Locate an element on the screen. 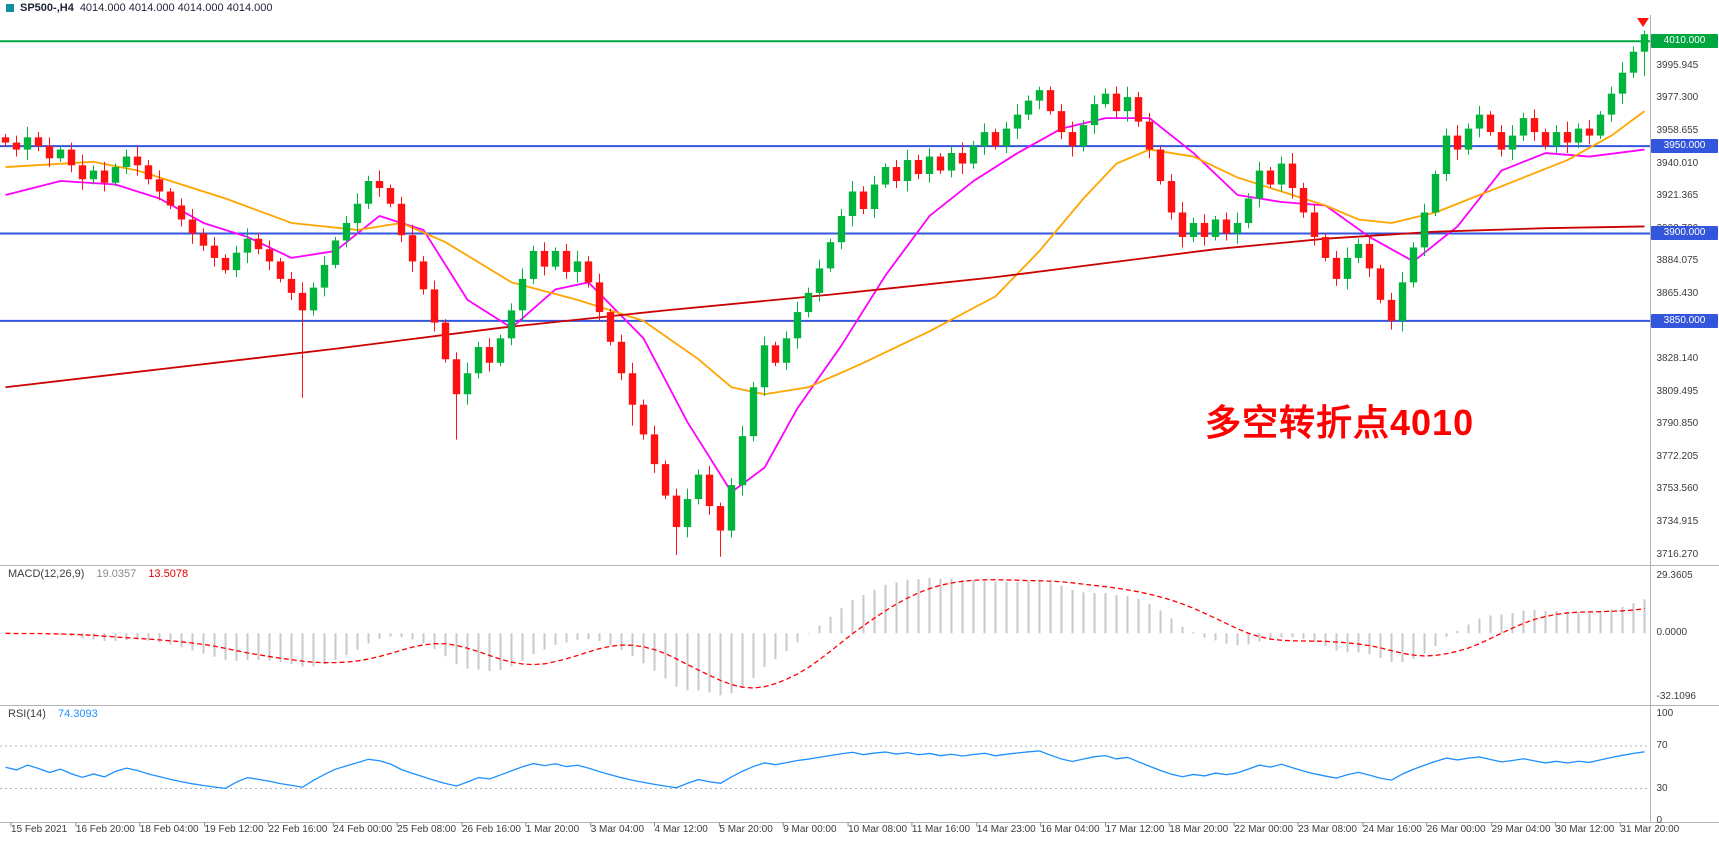  time-axis-label: 11 Mar 16:00 is located at coordinates (941, 829).